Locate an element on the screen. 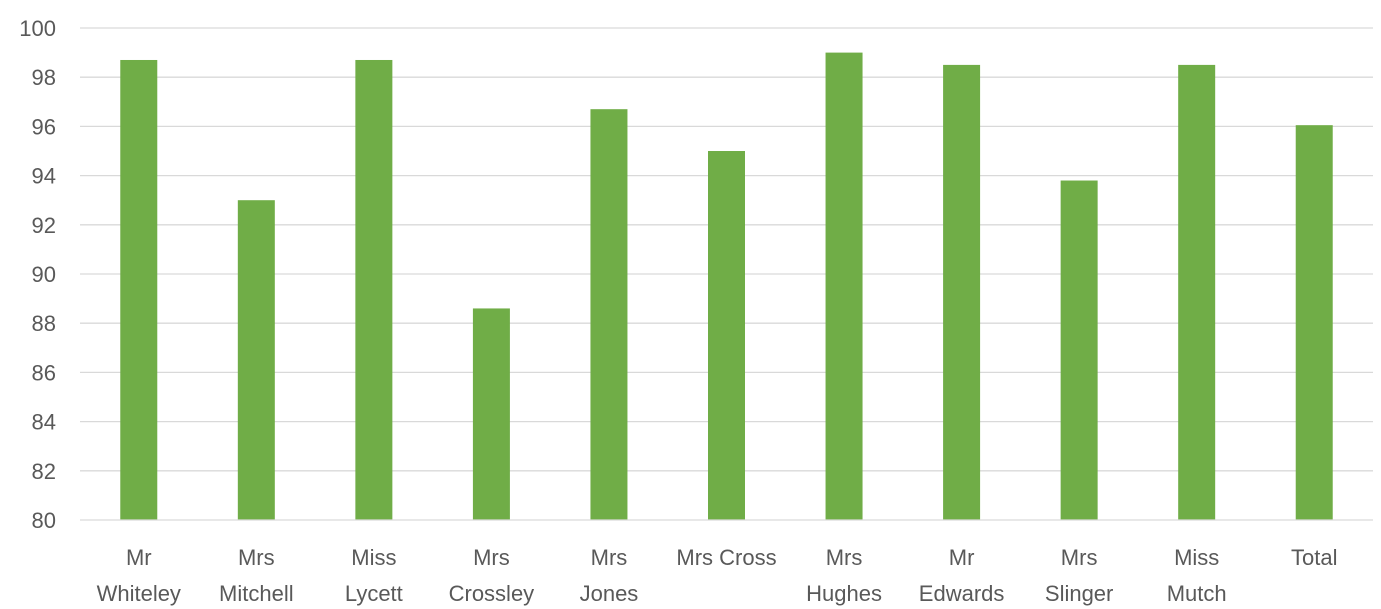 This screenshot has height=609, width=1381. x-category-label: Crossley is located at coordinates (492, 593).